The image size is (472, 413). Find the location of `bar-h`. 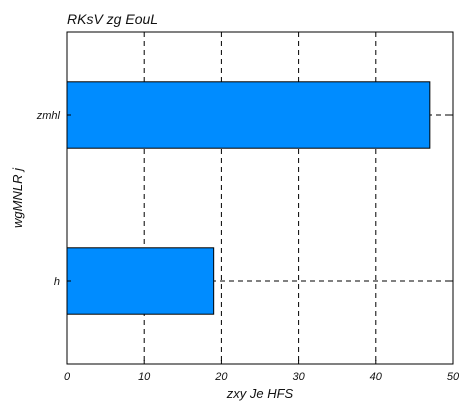

bar-h is located at coordinates (140, 281).